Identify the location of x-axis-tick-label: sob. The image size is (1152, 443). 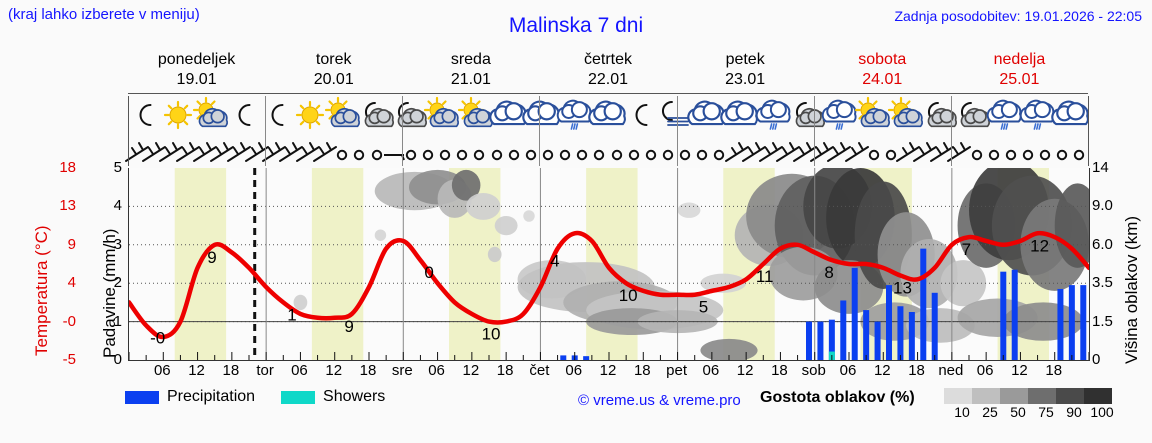
(813, 370).